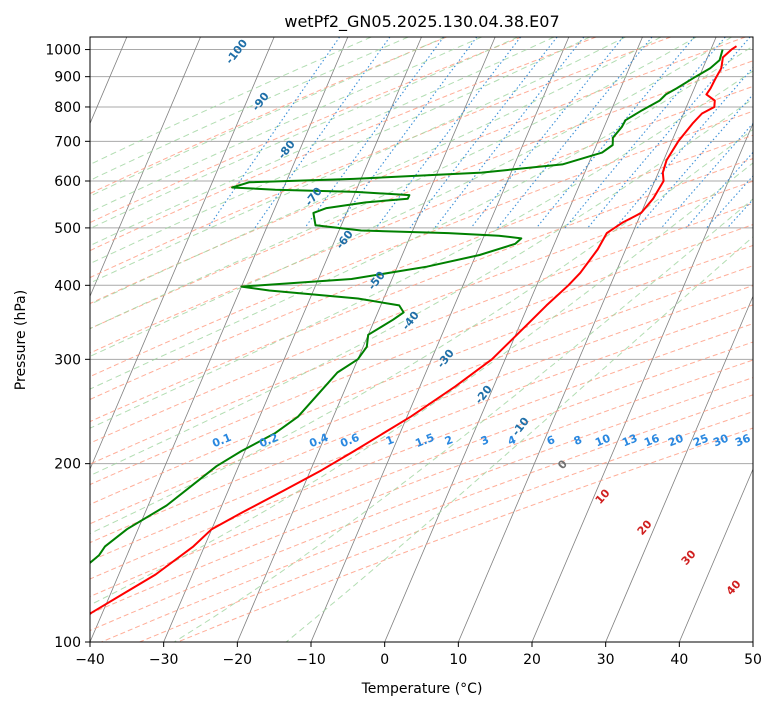 The image size is (775, 708). I want to click on mixing-ratio-label: 2, so click(449, 440).